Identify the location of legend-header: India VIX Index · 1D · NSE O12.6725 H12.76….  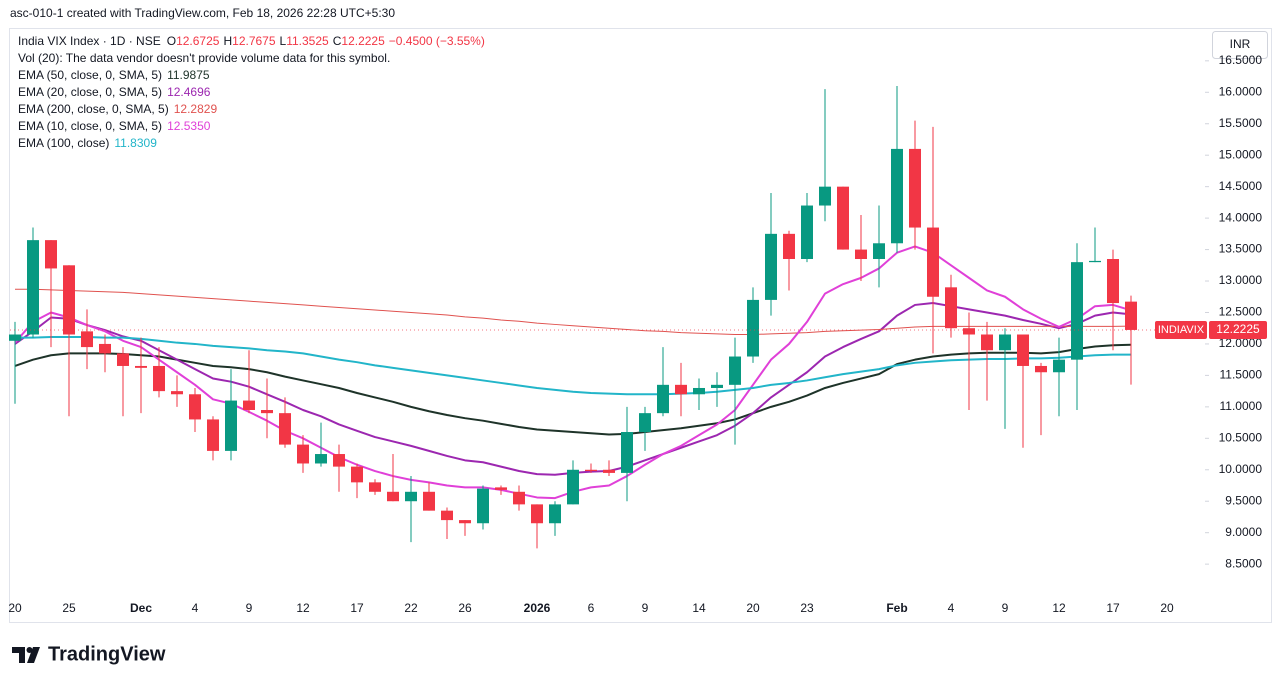
(251, 41).